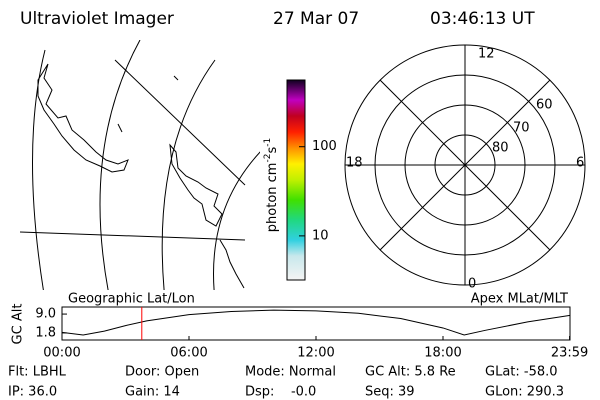  I want to click on x-tick-label: 18:00, so click(442, 353).